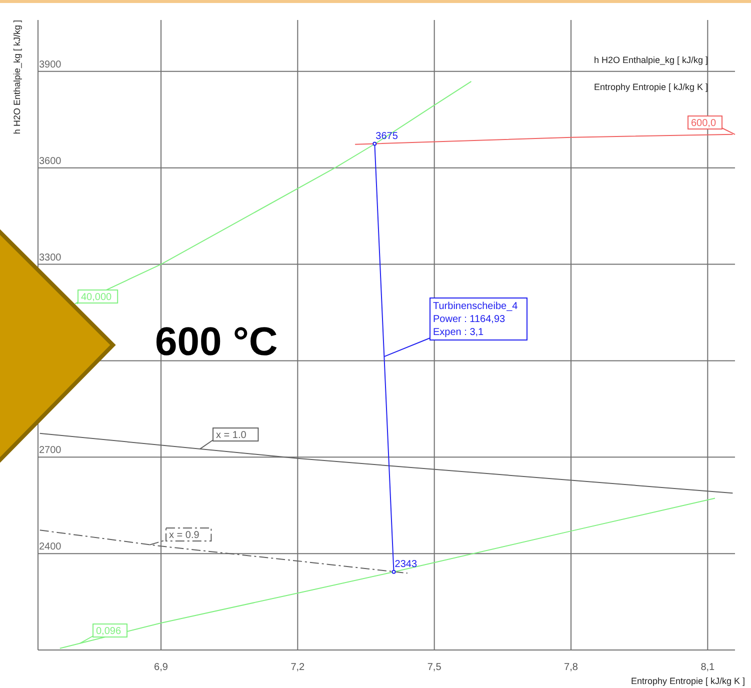 The width and height of the screenshot is (751, 688). What do you see at coordinates (703, 123) in the screenshot?
I see `series-label: 600,0` at bounding box center [703, 123].